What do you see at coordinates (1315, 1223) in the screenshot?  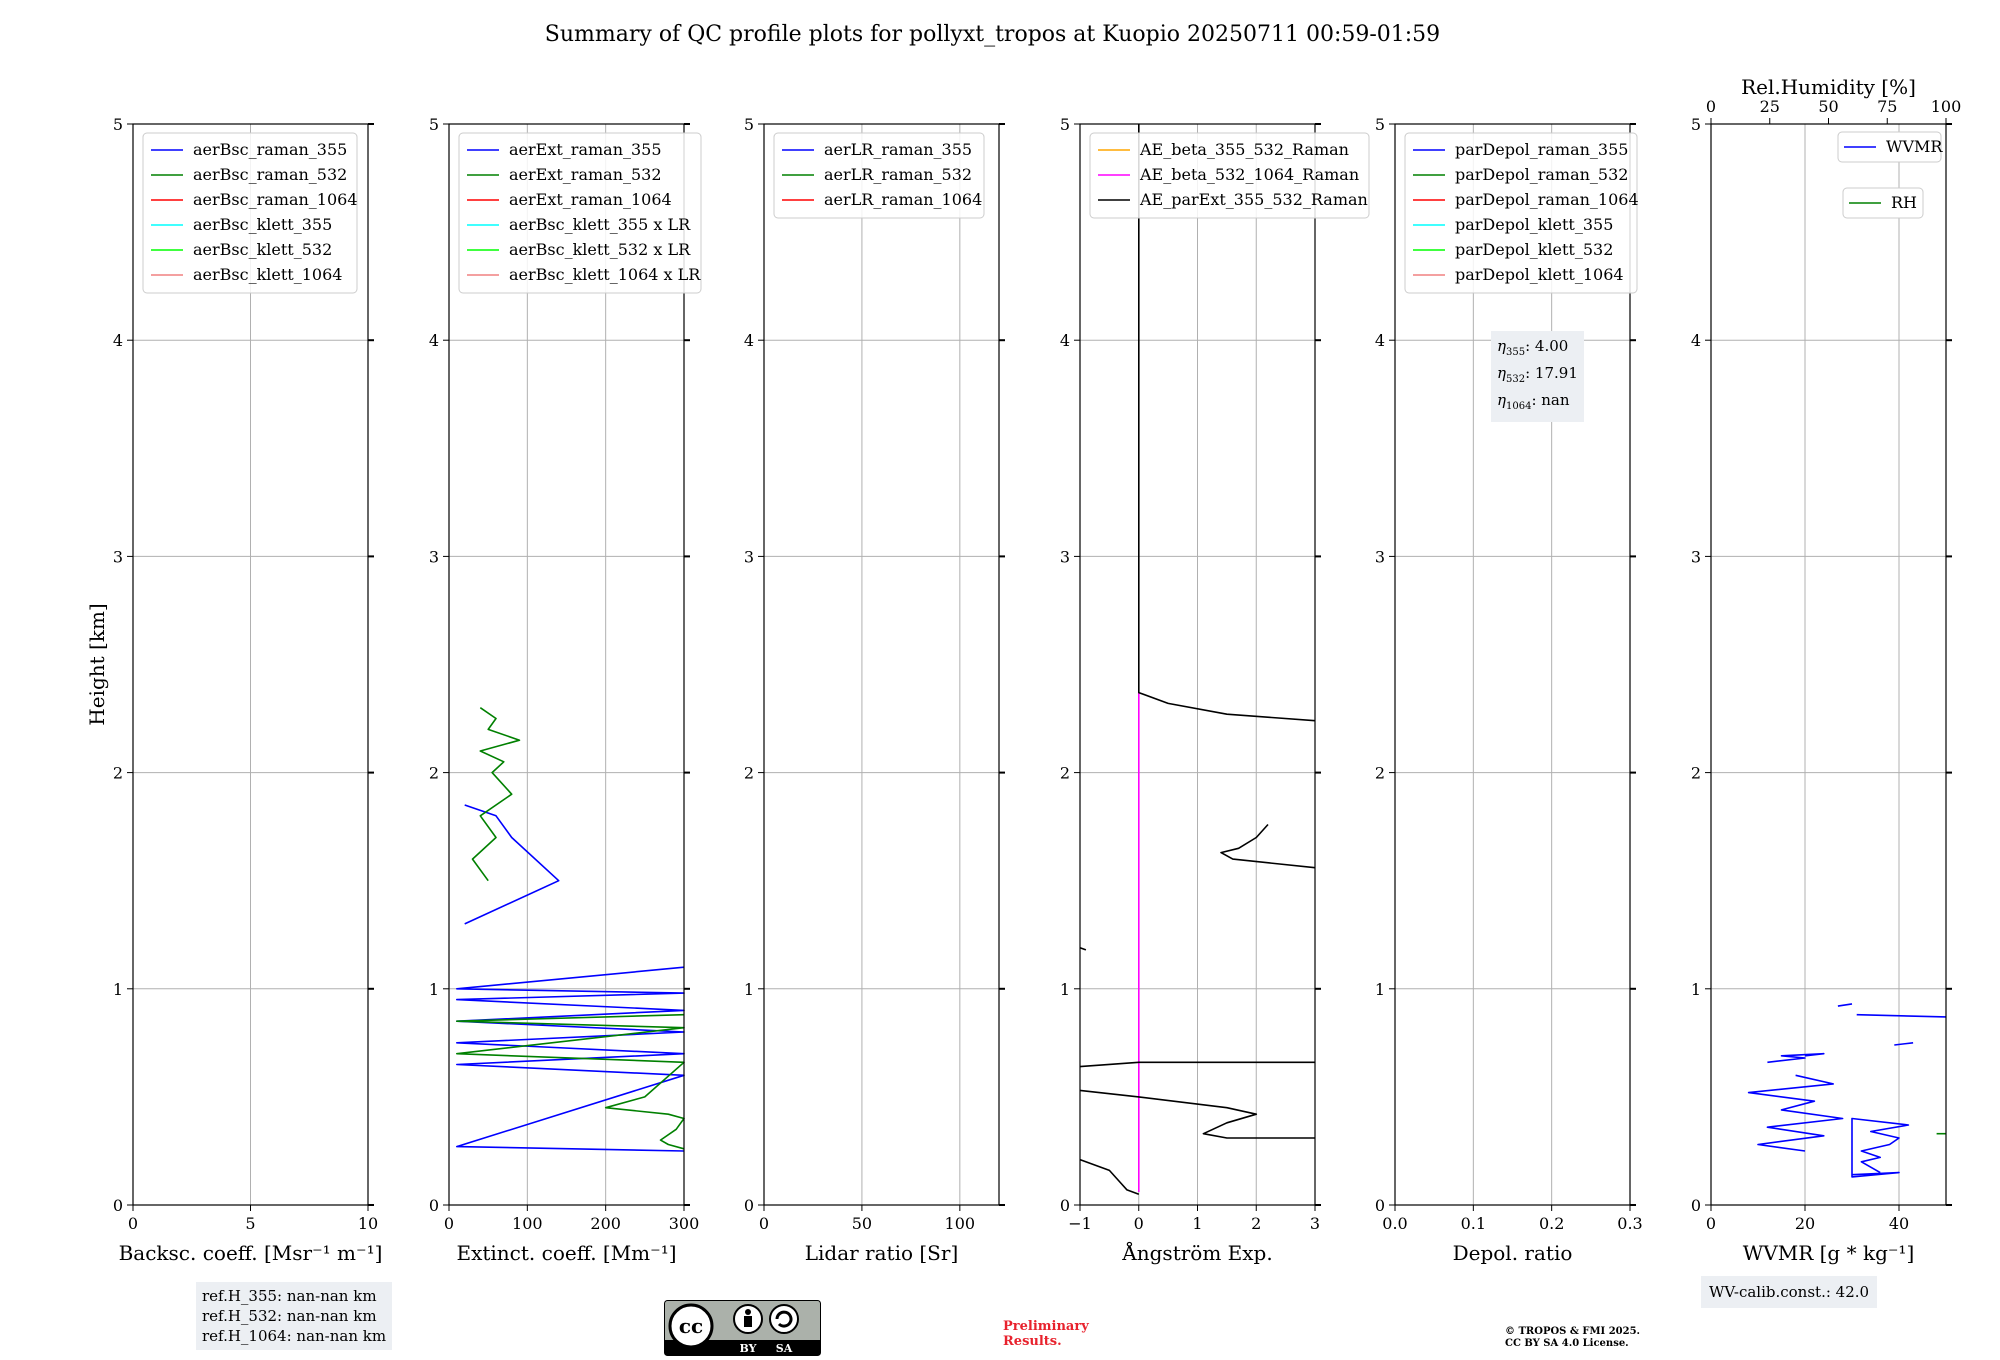 I see `x-tick-label: 3` at bounding box center [1315, 1223].